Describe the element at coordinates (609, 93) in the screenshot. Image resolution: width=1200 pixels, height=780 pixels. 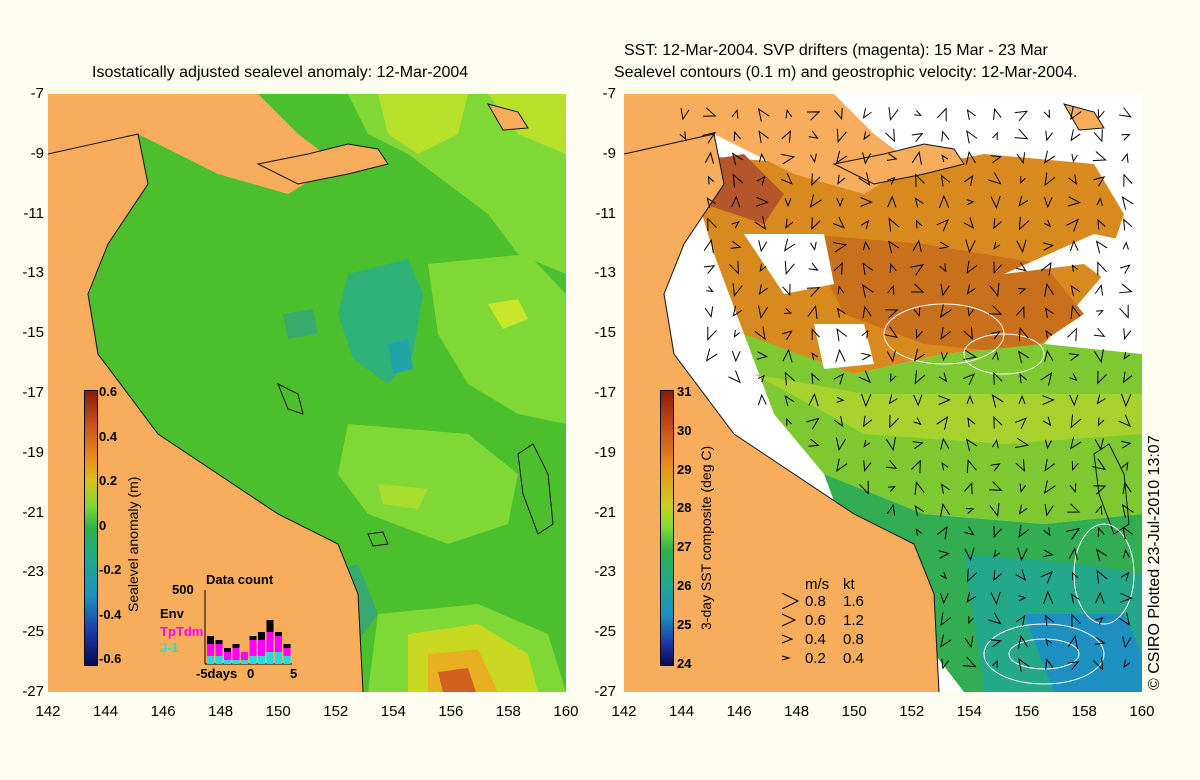
I see `lat-tick-label: -7` at that location.